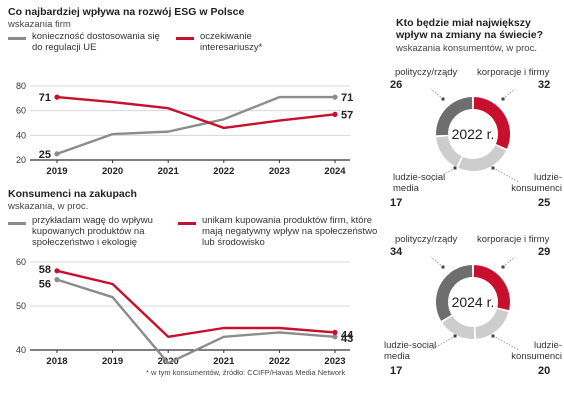 The width and height of the screenshot is (564, 405). I want to click on chart1-series-1-start-label: 71, so click(45, 98).